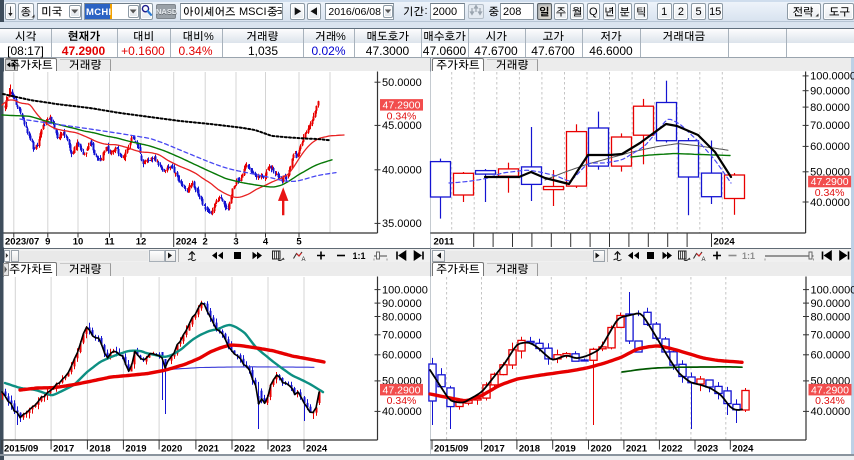 This screenshot has width=854, height=460. I want to click on svg-text: 2011, so click(444, 242).